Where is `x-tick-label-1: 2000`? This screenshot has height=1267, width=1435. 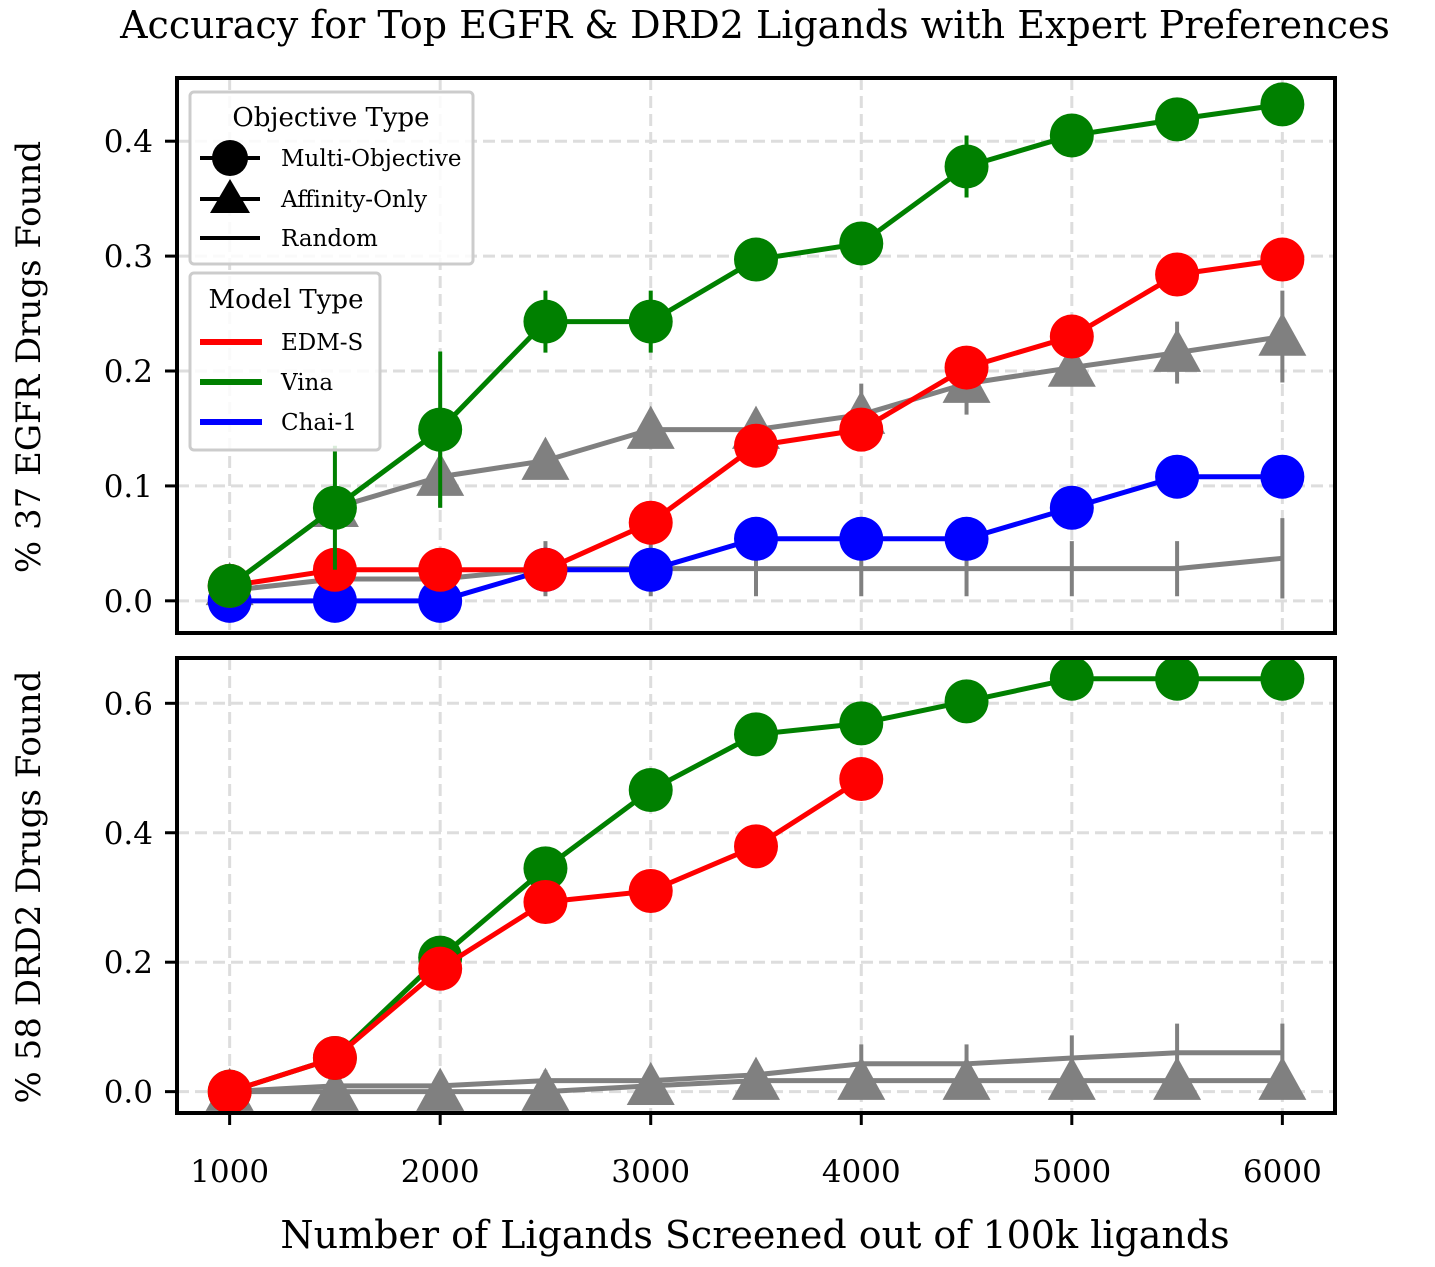
x-tick-label-1: 2000 is located at coordinates (440, 1172).